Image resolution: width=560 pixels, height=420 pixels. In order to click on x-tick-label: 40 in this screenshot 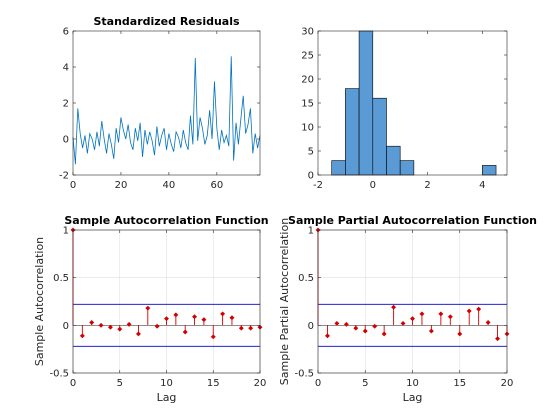, I will do `click(169, 185)`.